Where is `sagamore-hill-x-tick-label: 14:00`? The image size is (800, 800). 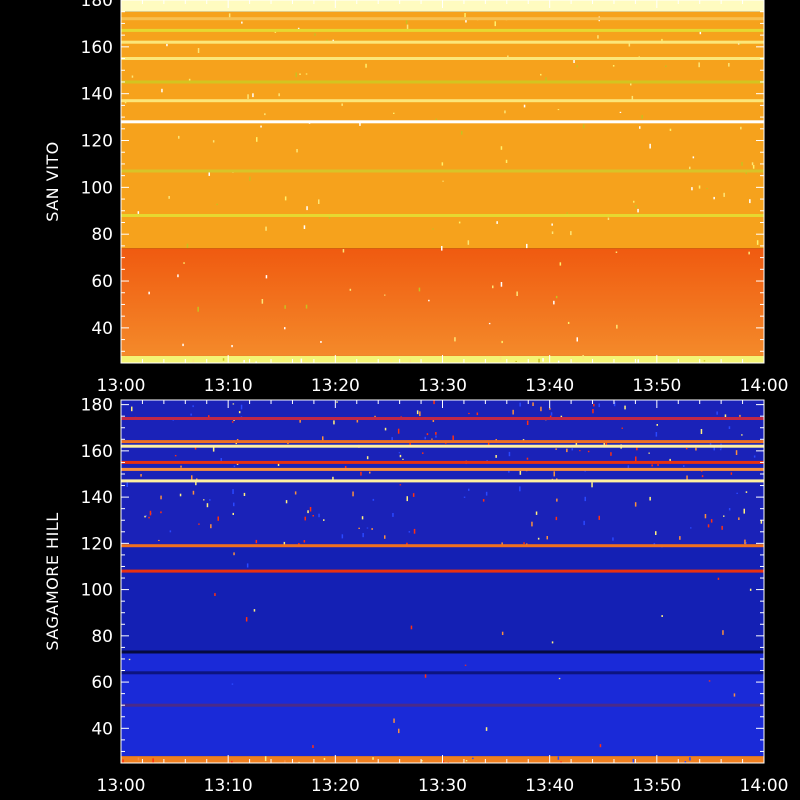 sagamore-hill-x-tick-label: 14:00 is located at coordinates (764, 786).